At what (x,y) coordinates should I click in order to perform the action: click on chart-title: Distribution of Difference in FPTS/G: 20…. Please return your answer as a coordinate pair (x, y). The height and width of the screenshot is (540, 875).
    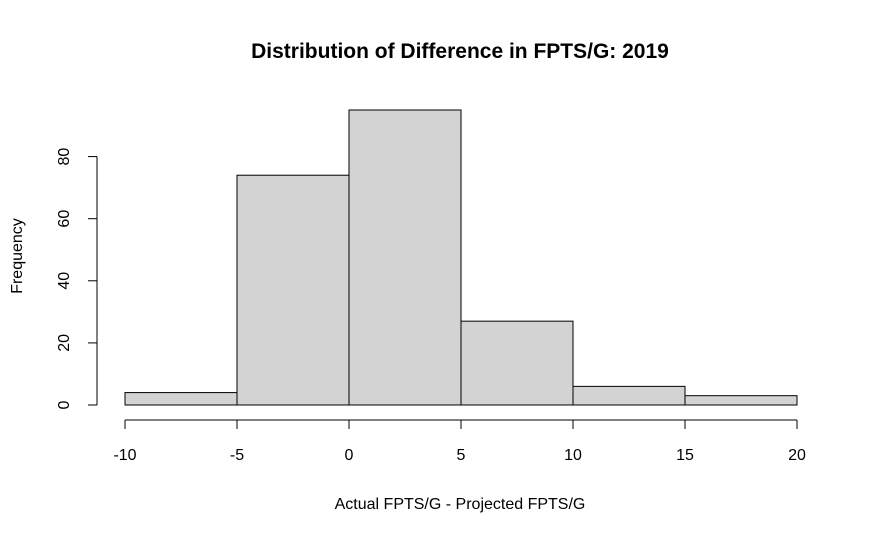
    Looking at the image, I should click on (460, 51).